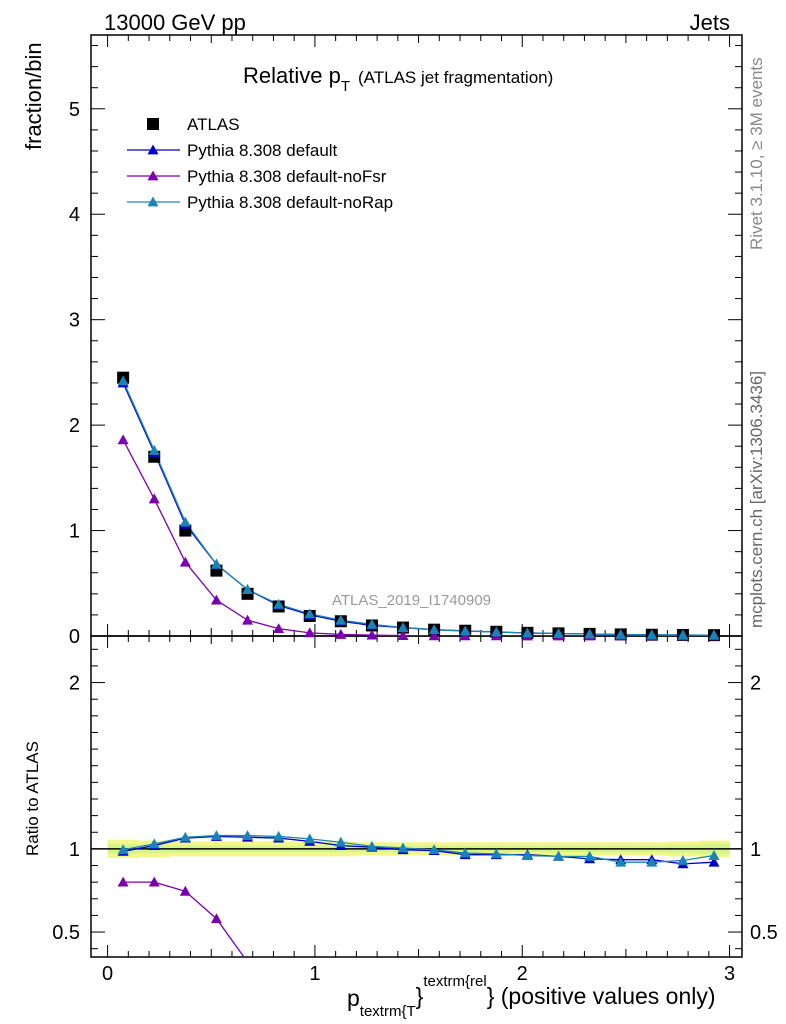 Image resolution: width=786 pixels, height=1024 pixels. I want to click on legend-label-default: Pythia 8.308 default, so click(262, 150).